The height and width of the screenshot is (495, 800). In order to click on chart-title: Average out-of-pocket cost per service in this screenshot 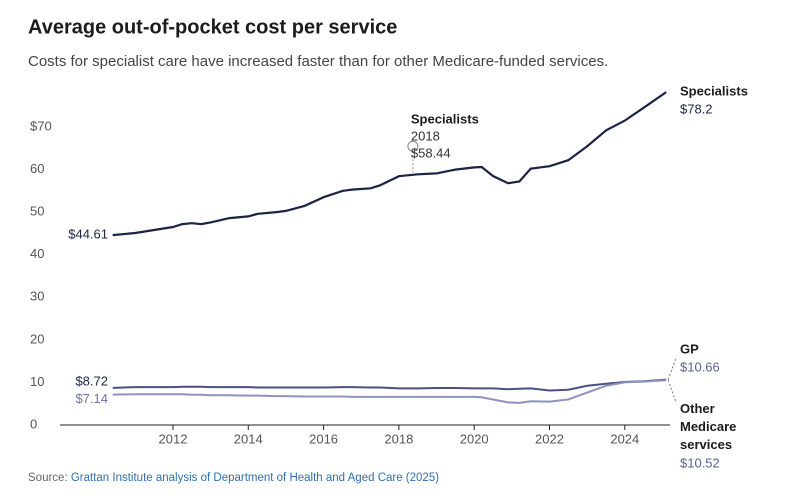, I will do `click(212, 27)`.